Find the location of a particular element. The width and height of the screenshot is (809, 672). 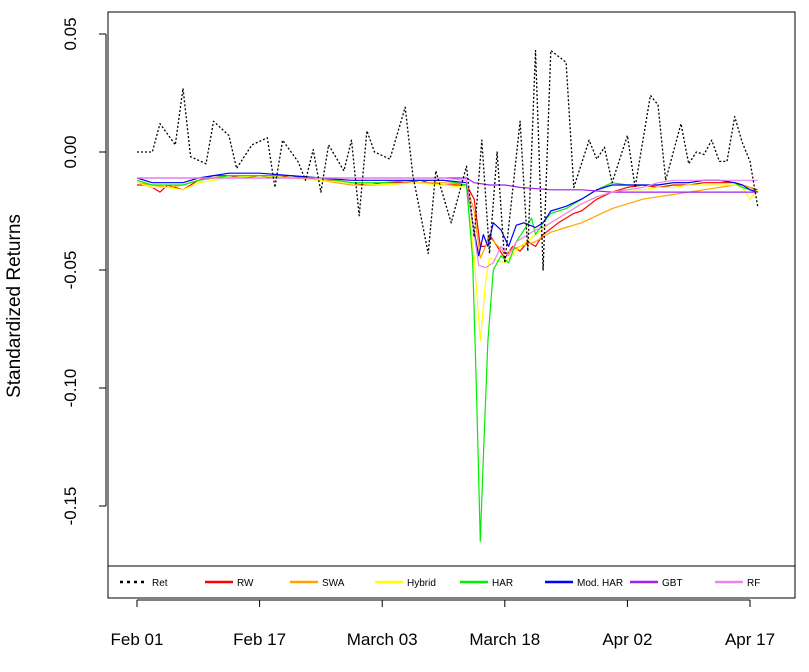

legend-label: GBT is located at coordinates (672, 583).